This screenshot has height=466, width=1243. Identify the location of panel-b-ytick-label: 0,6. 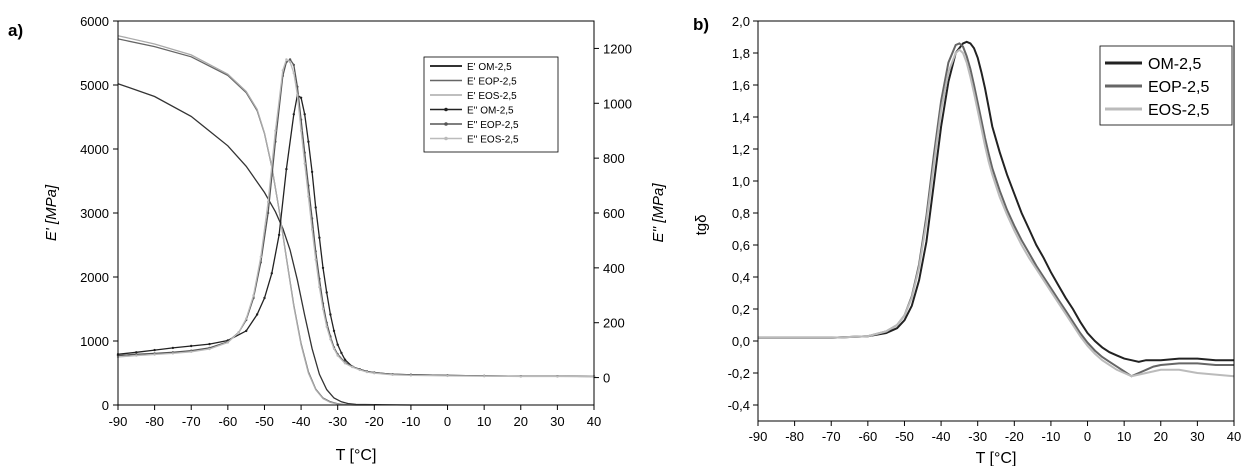
(741, 245).